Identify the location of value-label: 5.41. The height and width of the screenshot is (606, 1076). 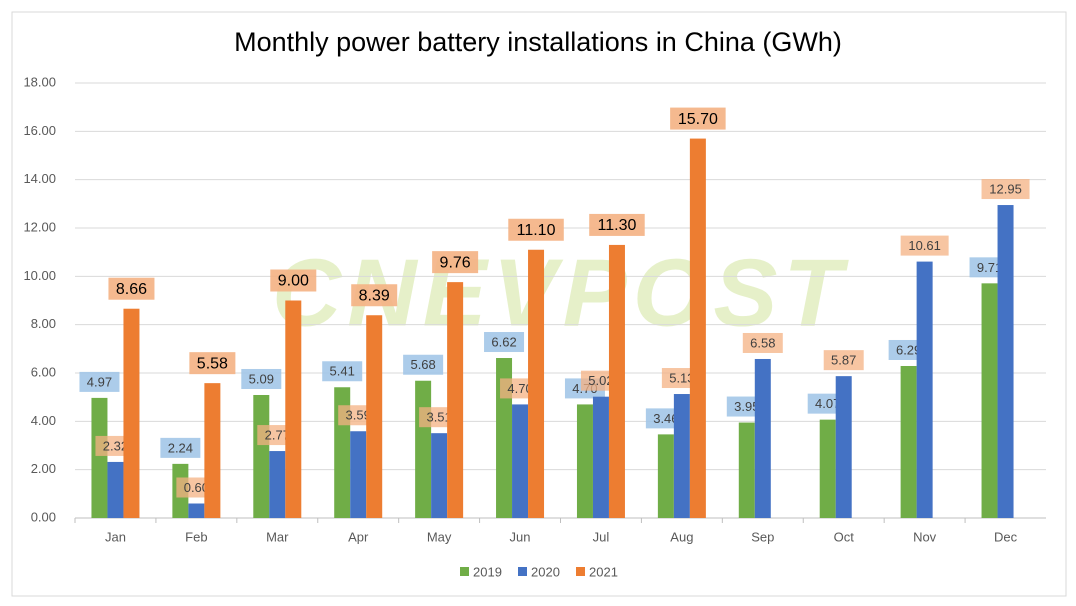
(342, 371).